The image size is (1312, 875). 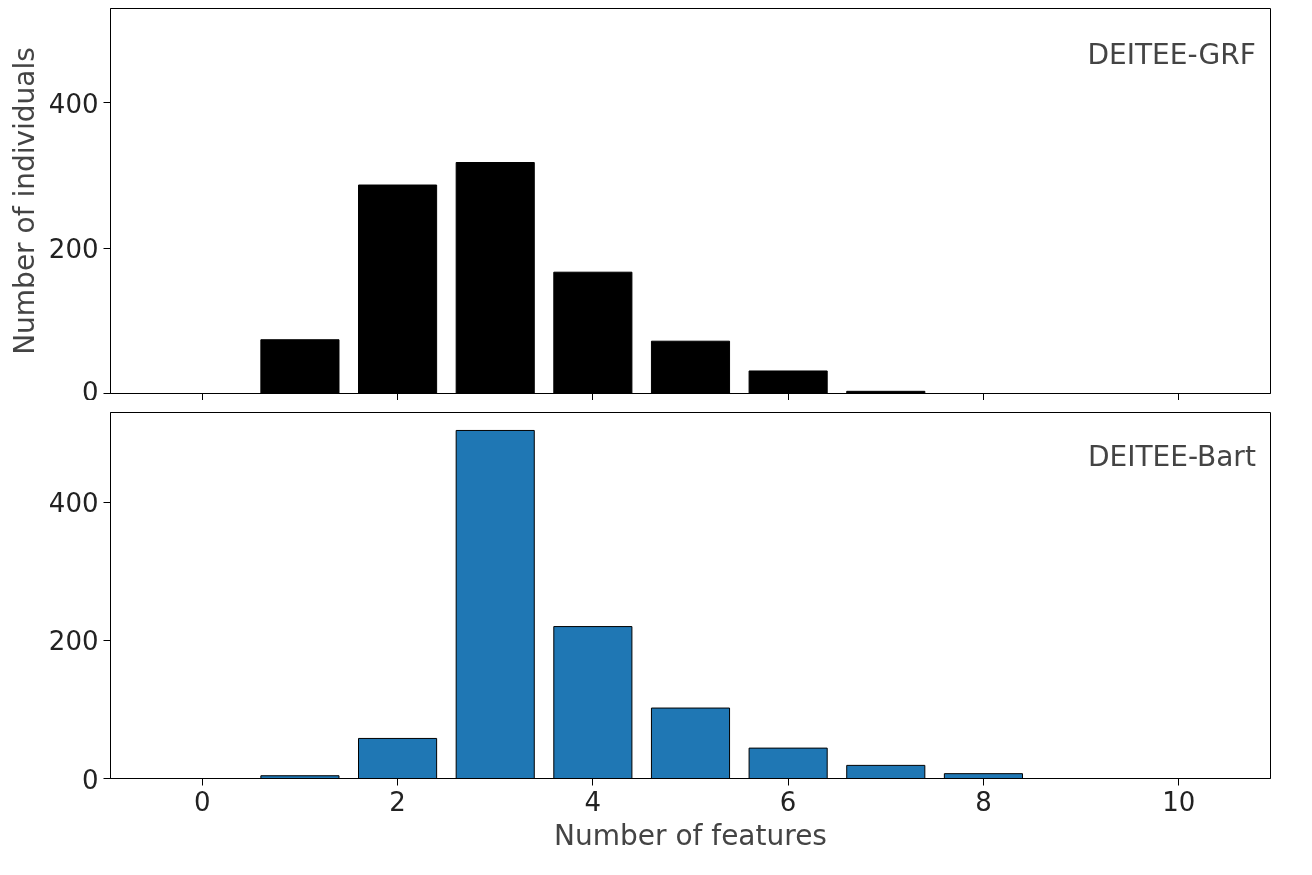 I want to click on annotation: DEITEE-Bart, so click(x=1171, y=456).